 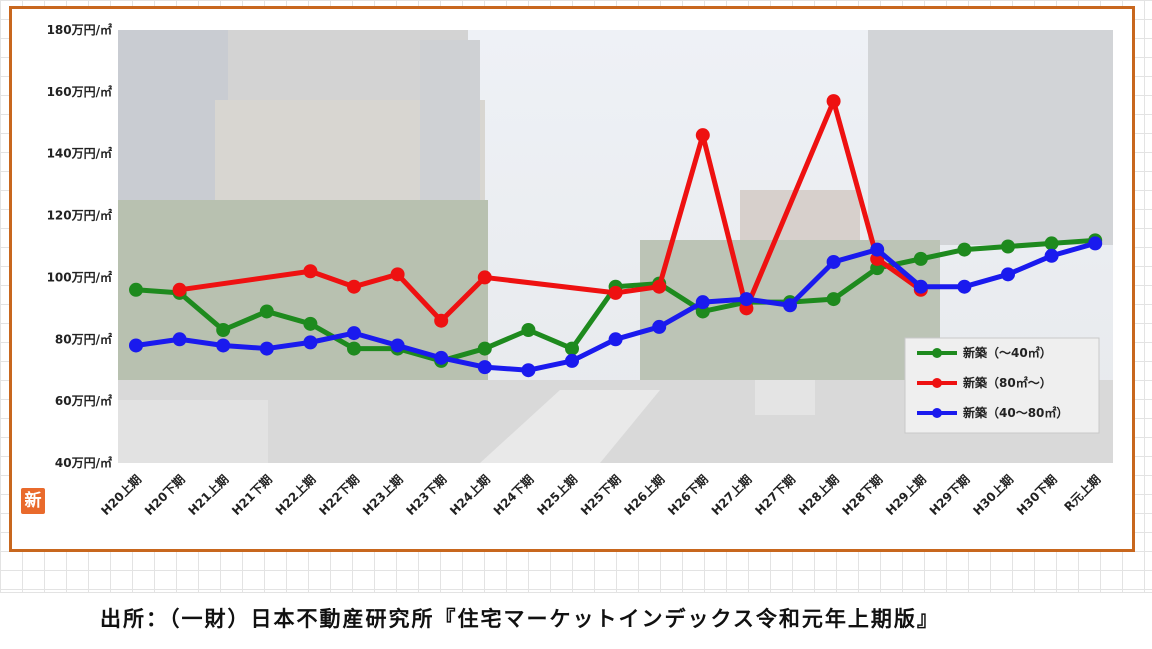 I want to click on x-tick-label: H27上期, so click(x=731, y=495).